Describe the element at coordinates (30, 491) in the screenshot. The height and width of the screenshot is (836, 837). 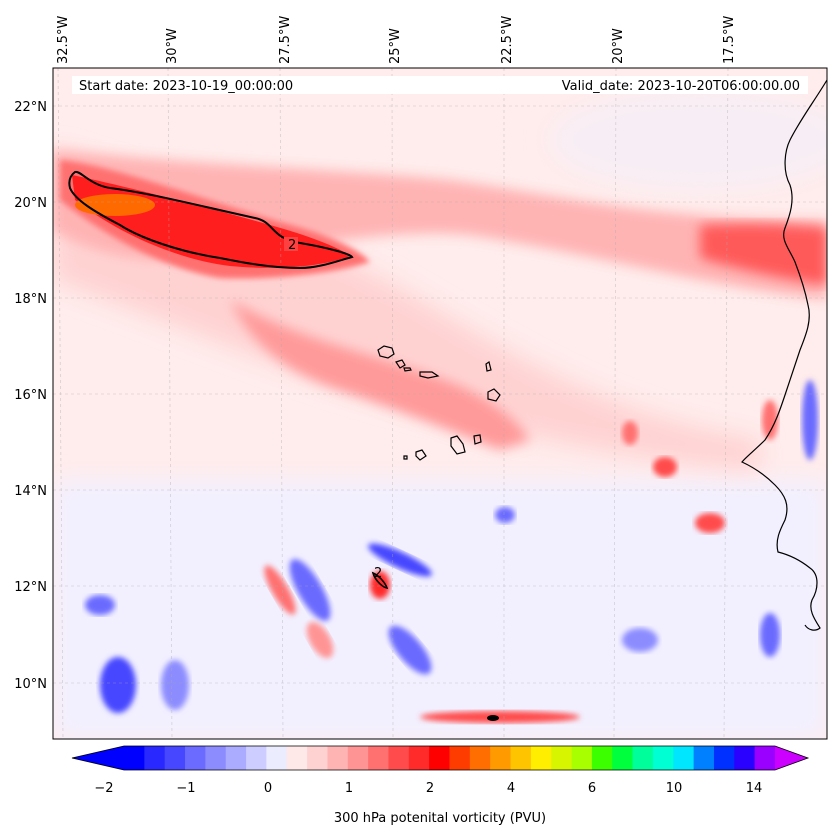
I see `lat-label: 14°N` at that location.